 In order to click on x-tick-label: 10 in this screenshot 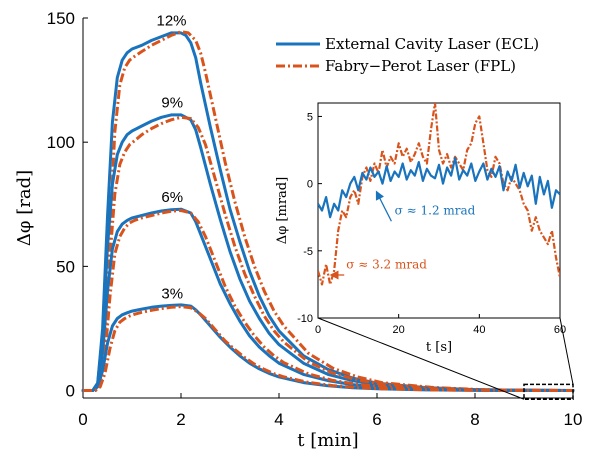, I will do `click(573, 419)`.